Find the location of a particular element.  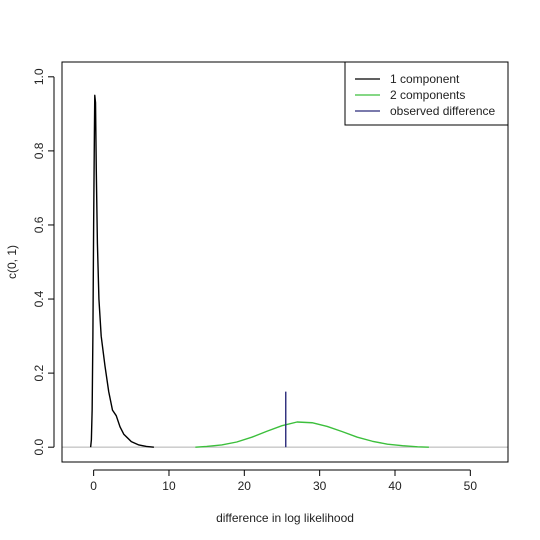

x-tick-label: 0 is located at coordinates (93, 486).